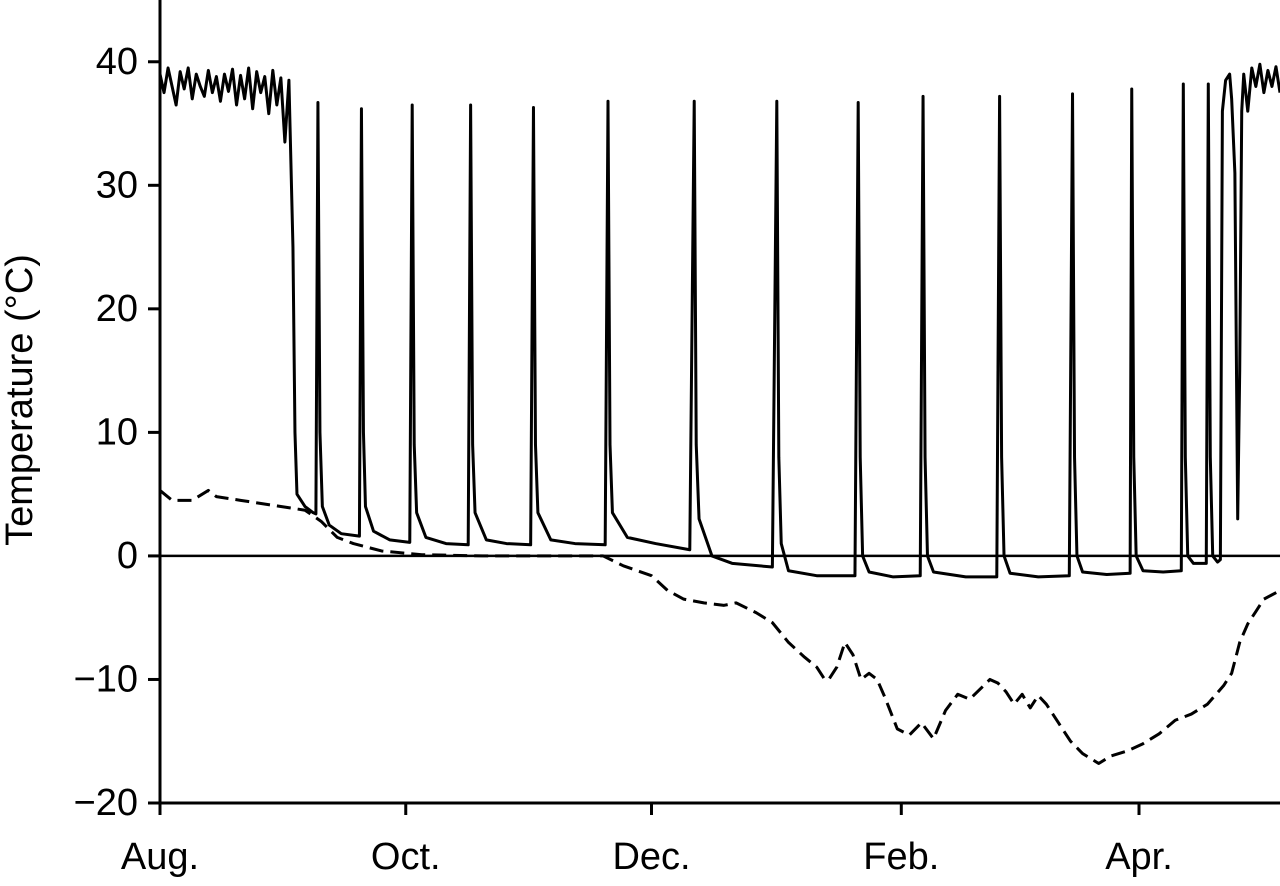  Describe the element at coordinates (20, 400) in the screenshot. I see `y-axis-label: Temperature (°C)` at that location.